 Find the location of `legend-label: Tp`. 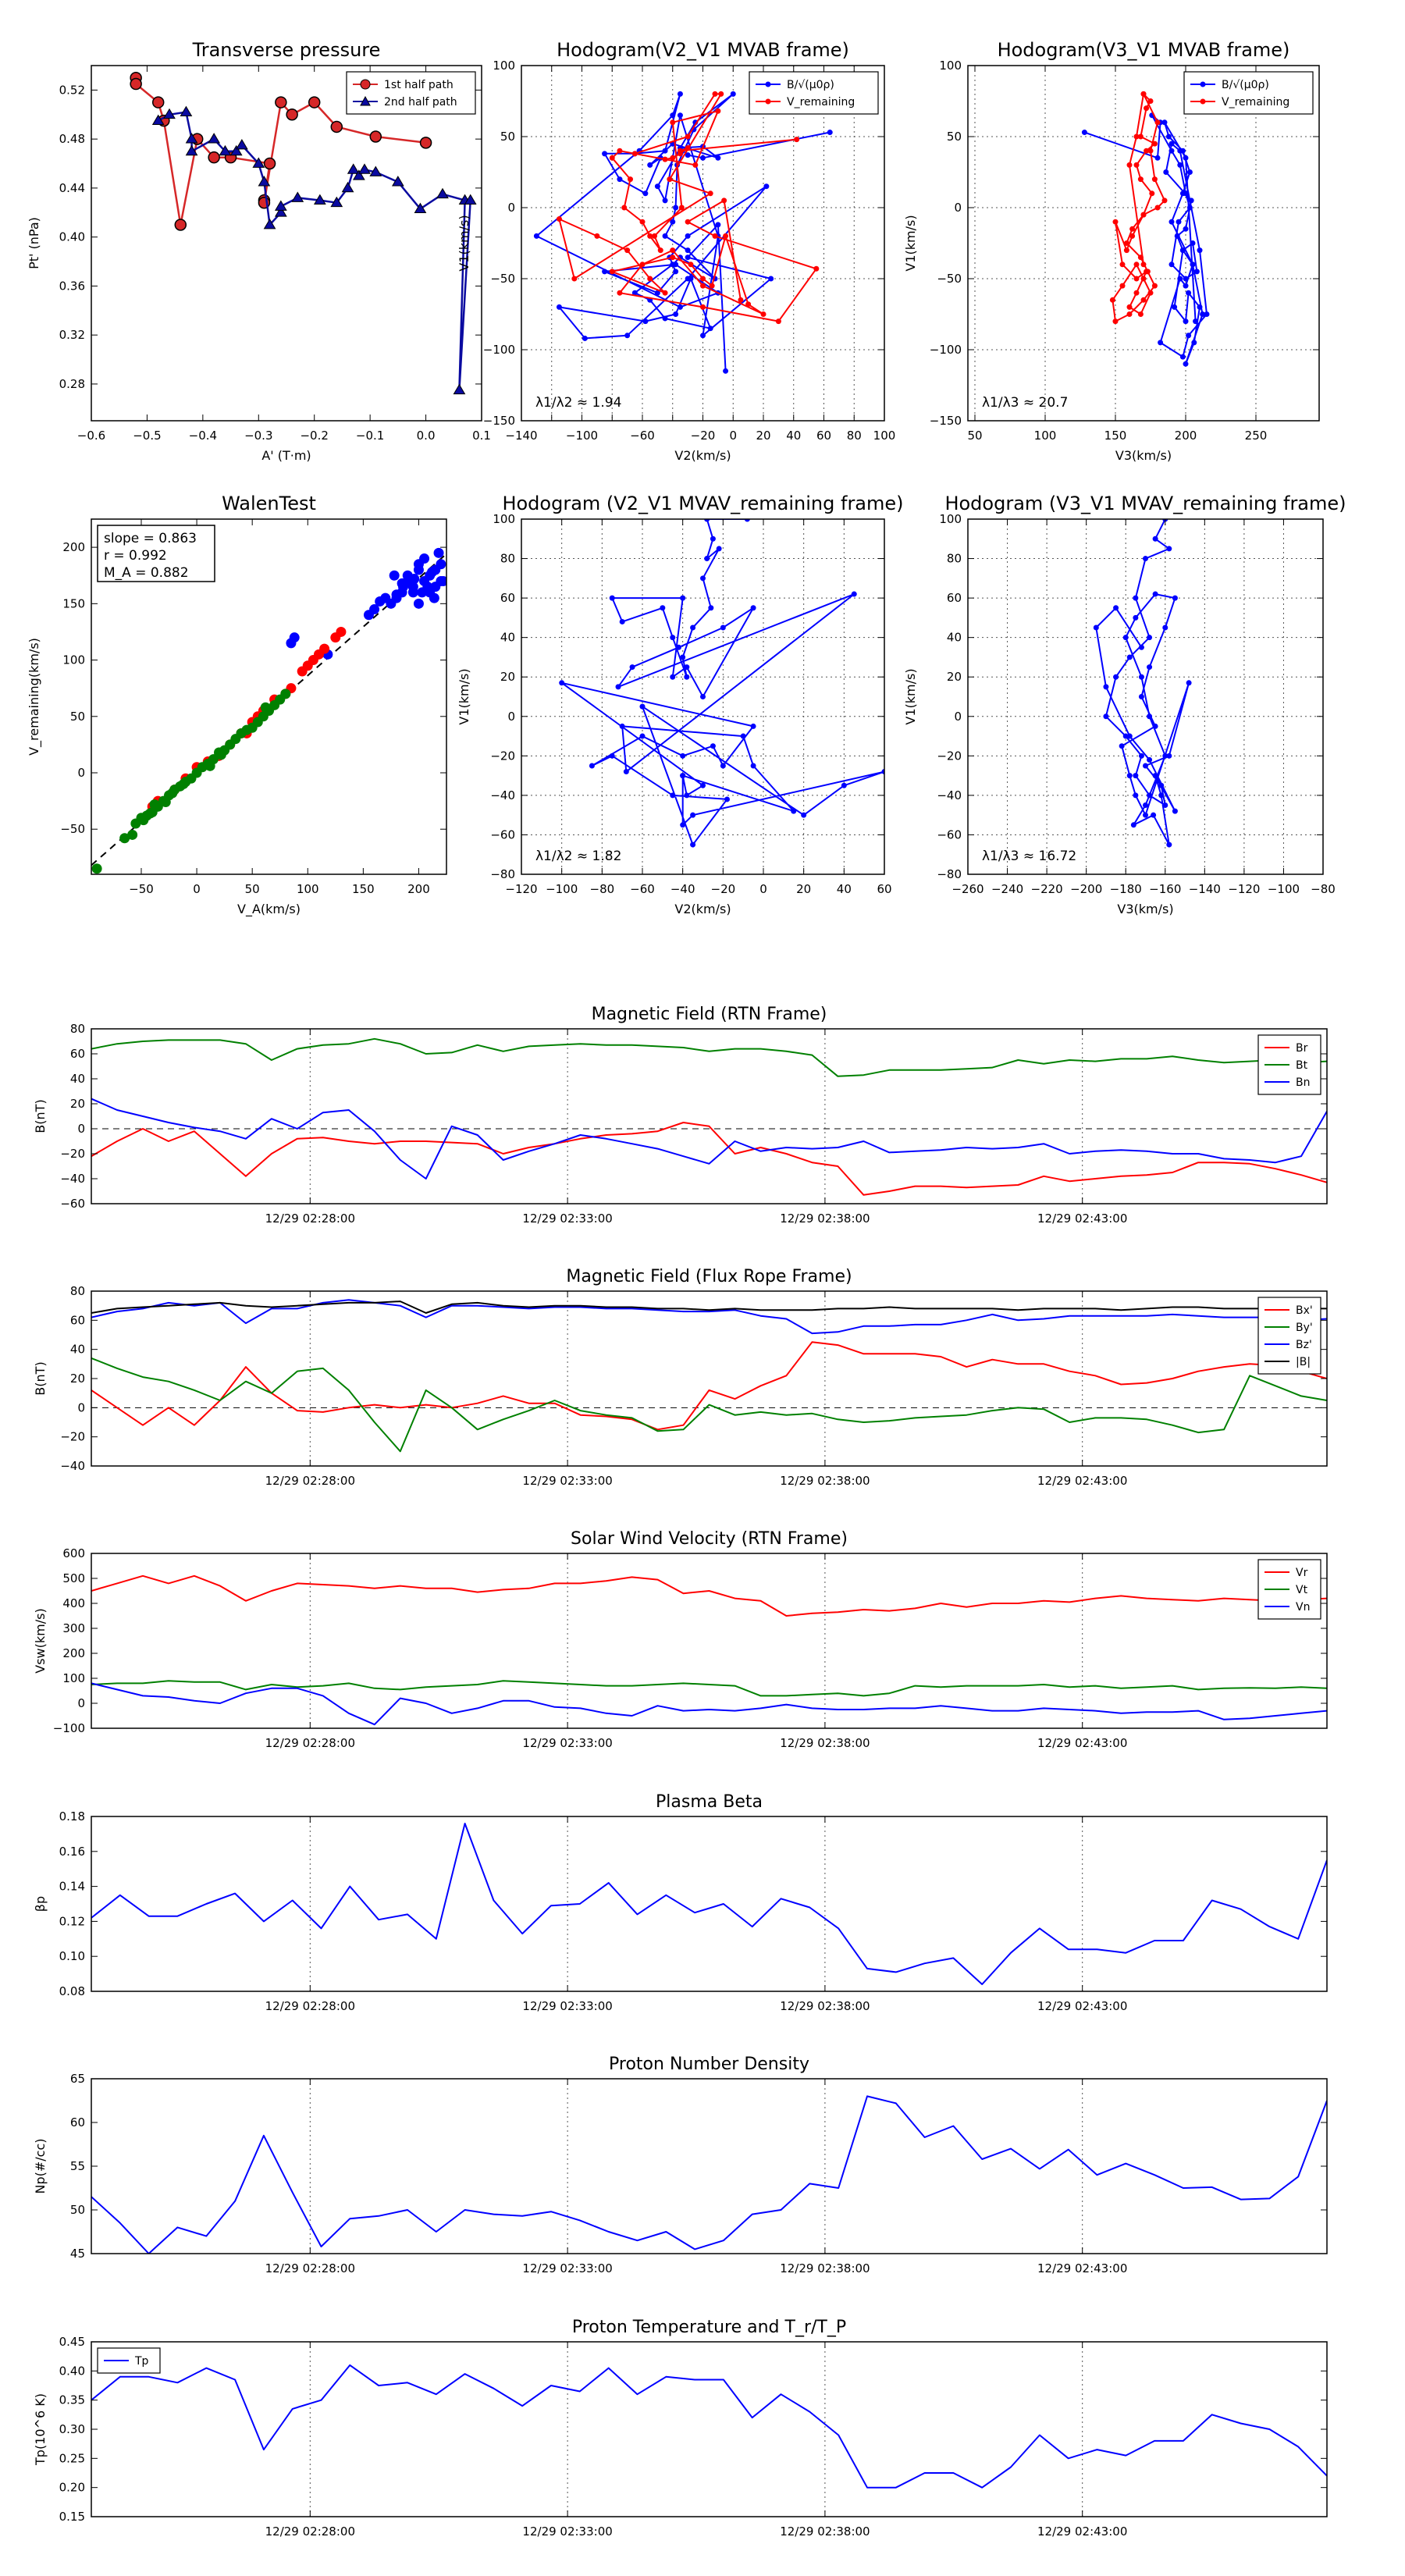

legend-label: Tp is located at coordinates (142, 2361).